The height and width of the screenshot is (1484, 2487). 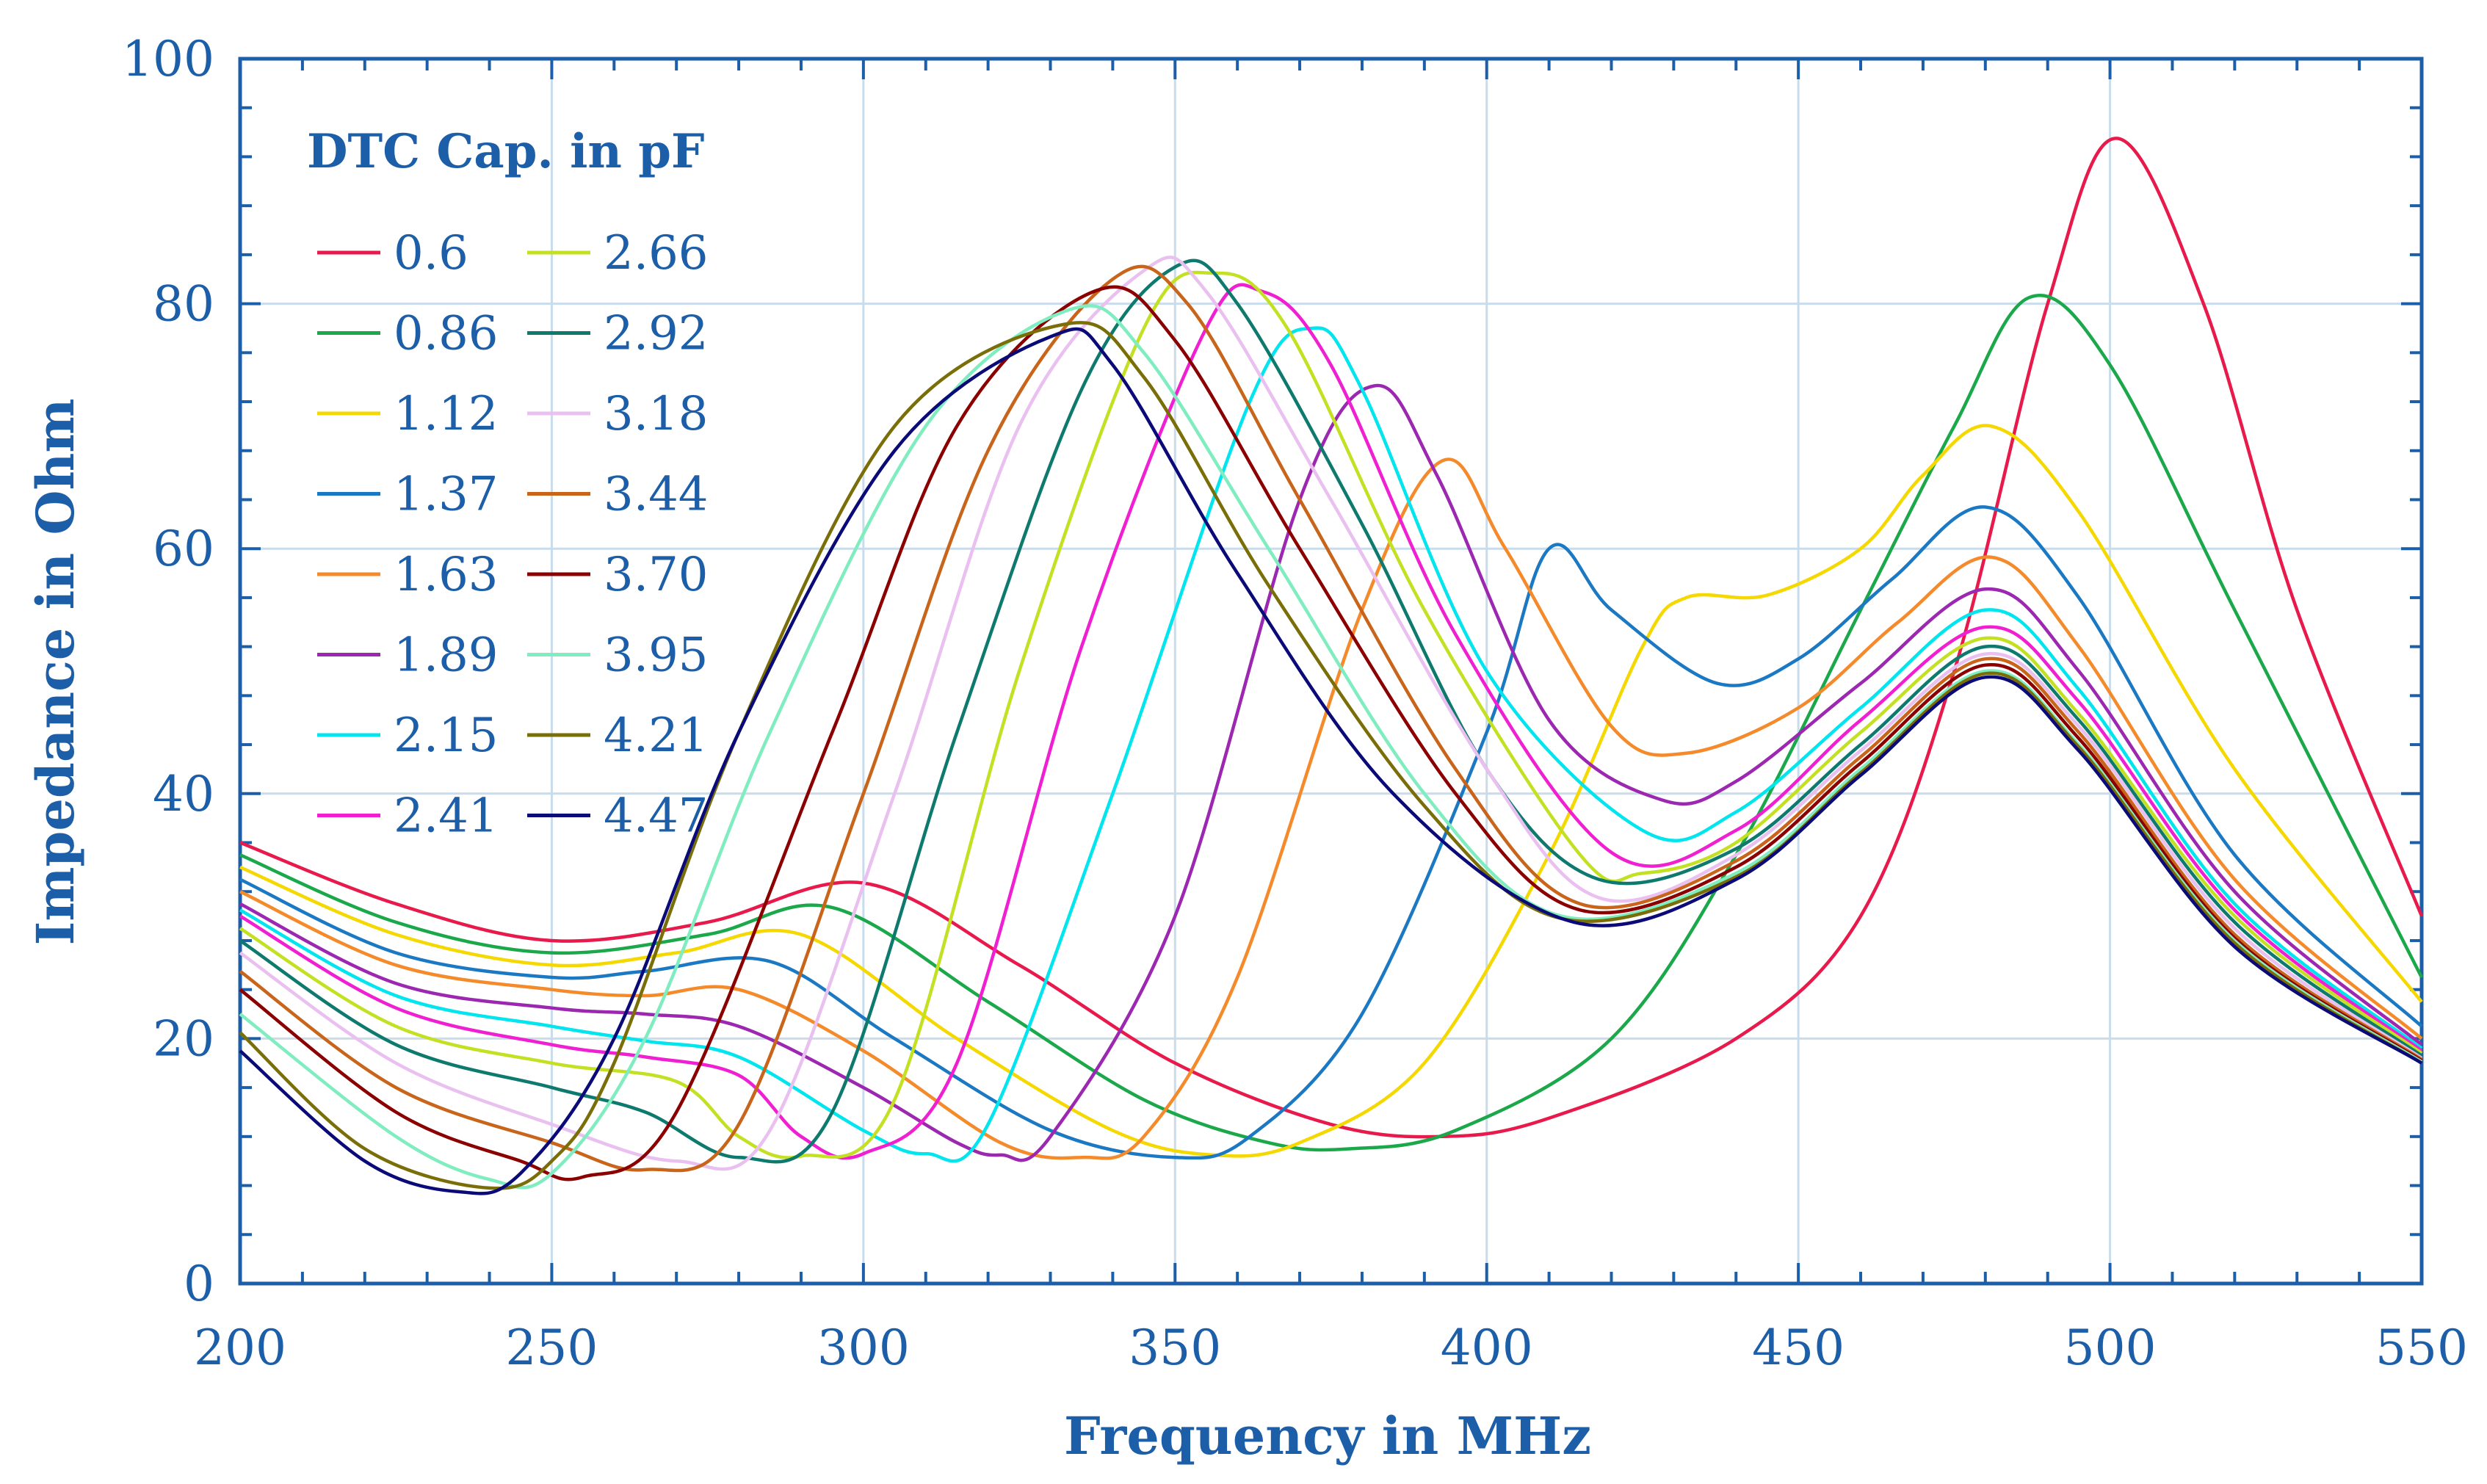 I want to click on y-tick-label-80: 80, so click(x=183, y=304).